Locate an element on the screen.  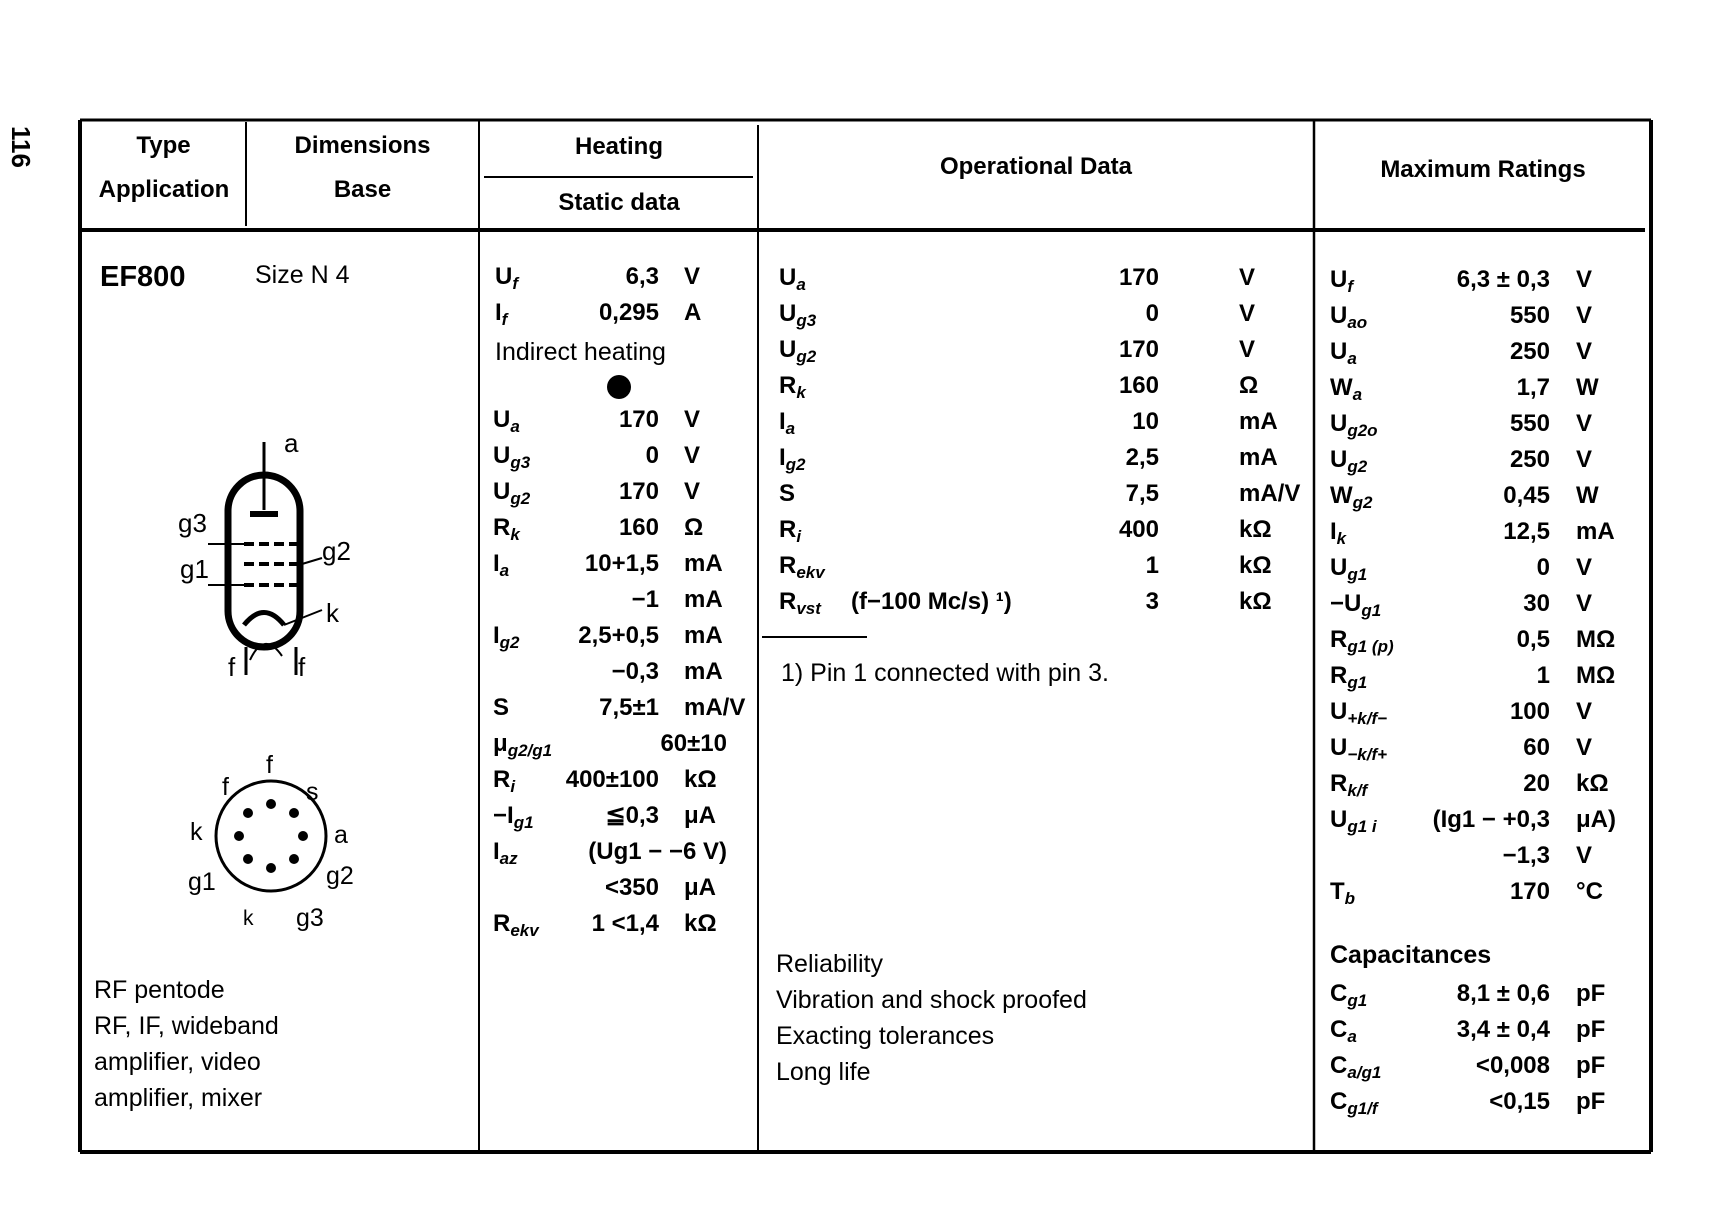
static-row: Ua 170 V is located at coordinates (628, 423).